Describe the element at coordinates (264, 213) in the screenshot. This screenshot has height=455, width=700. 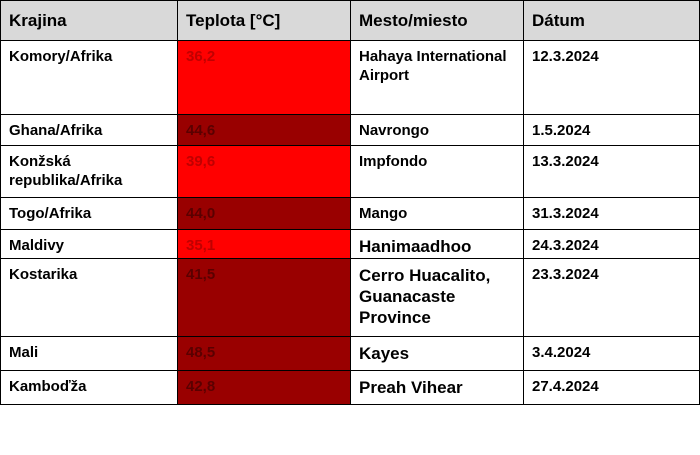
I see `temperature-cell: 44,0` at that location.